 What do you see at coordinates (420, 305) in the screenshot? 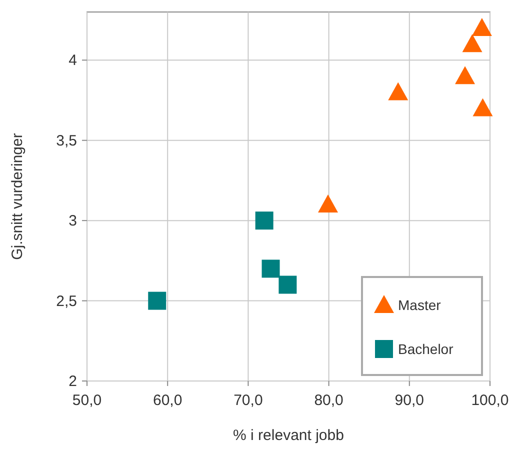
I see `legend-label: Master` at bounding box center [420, 305].